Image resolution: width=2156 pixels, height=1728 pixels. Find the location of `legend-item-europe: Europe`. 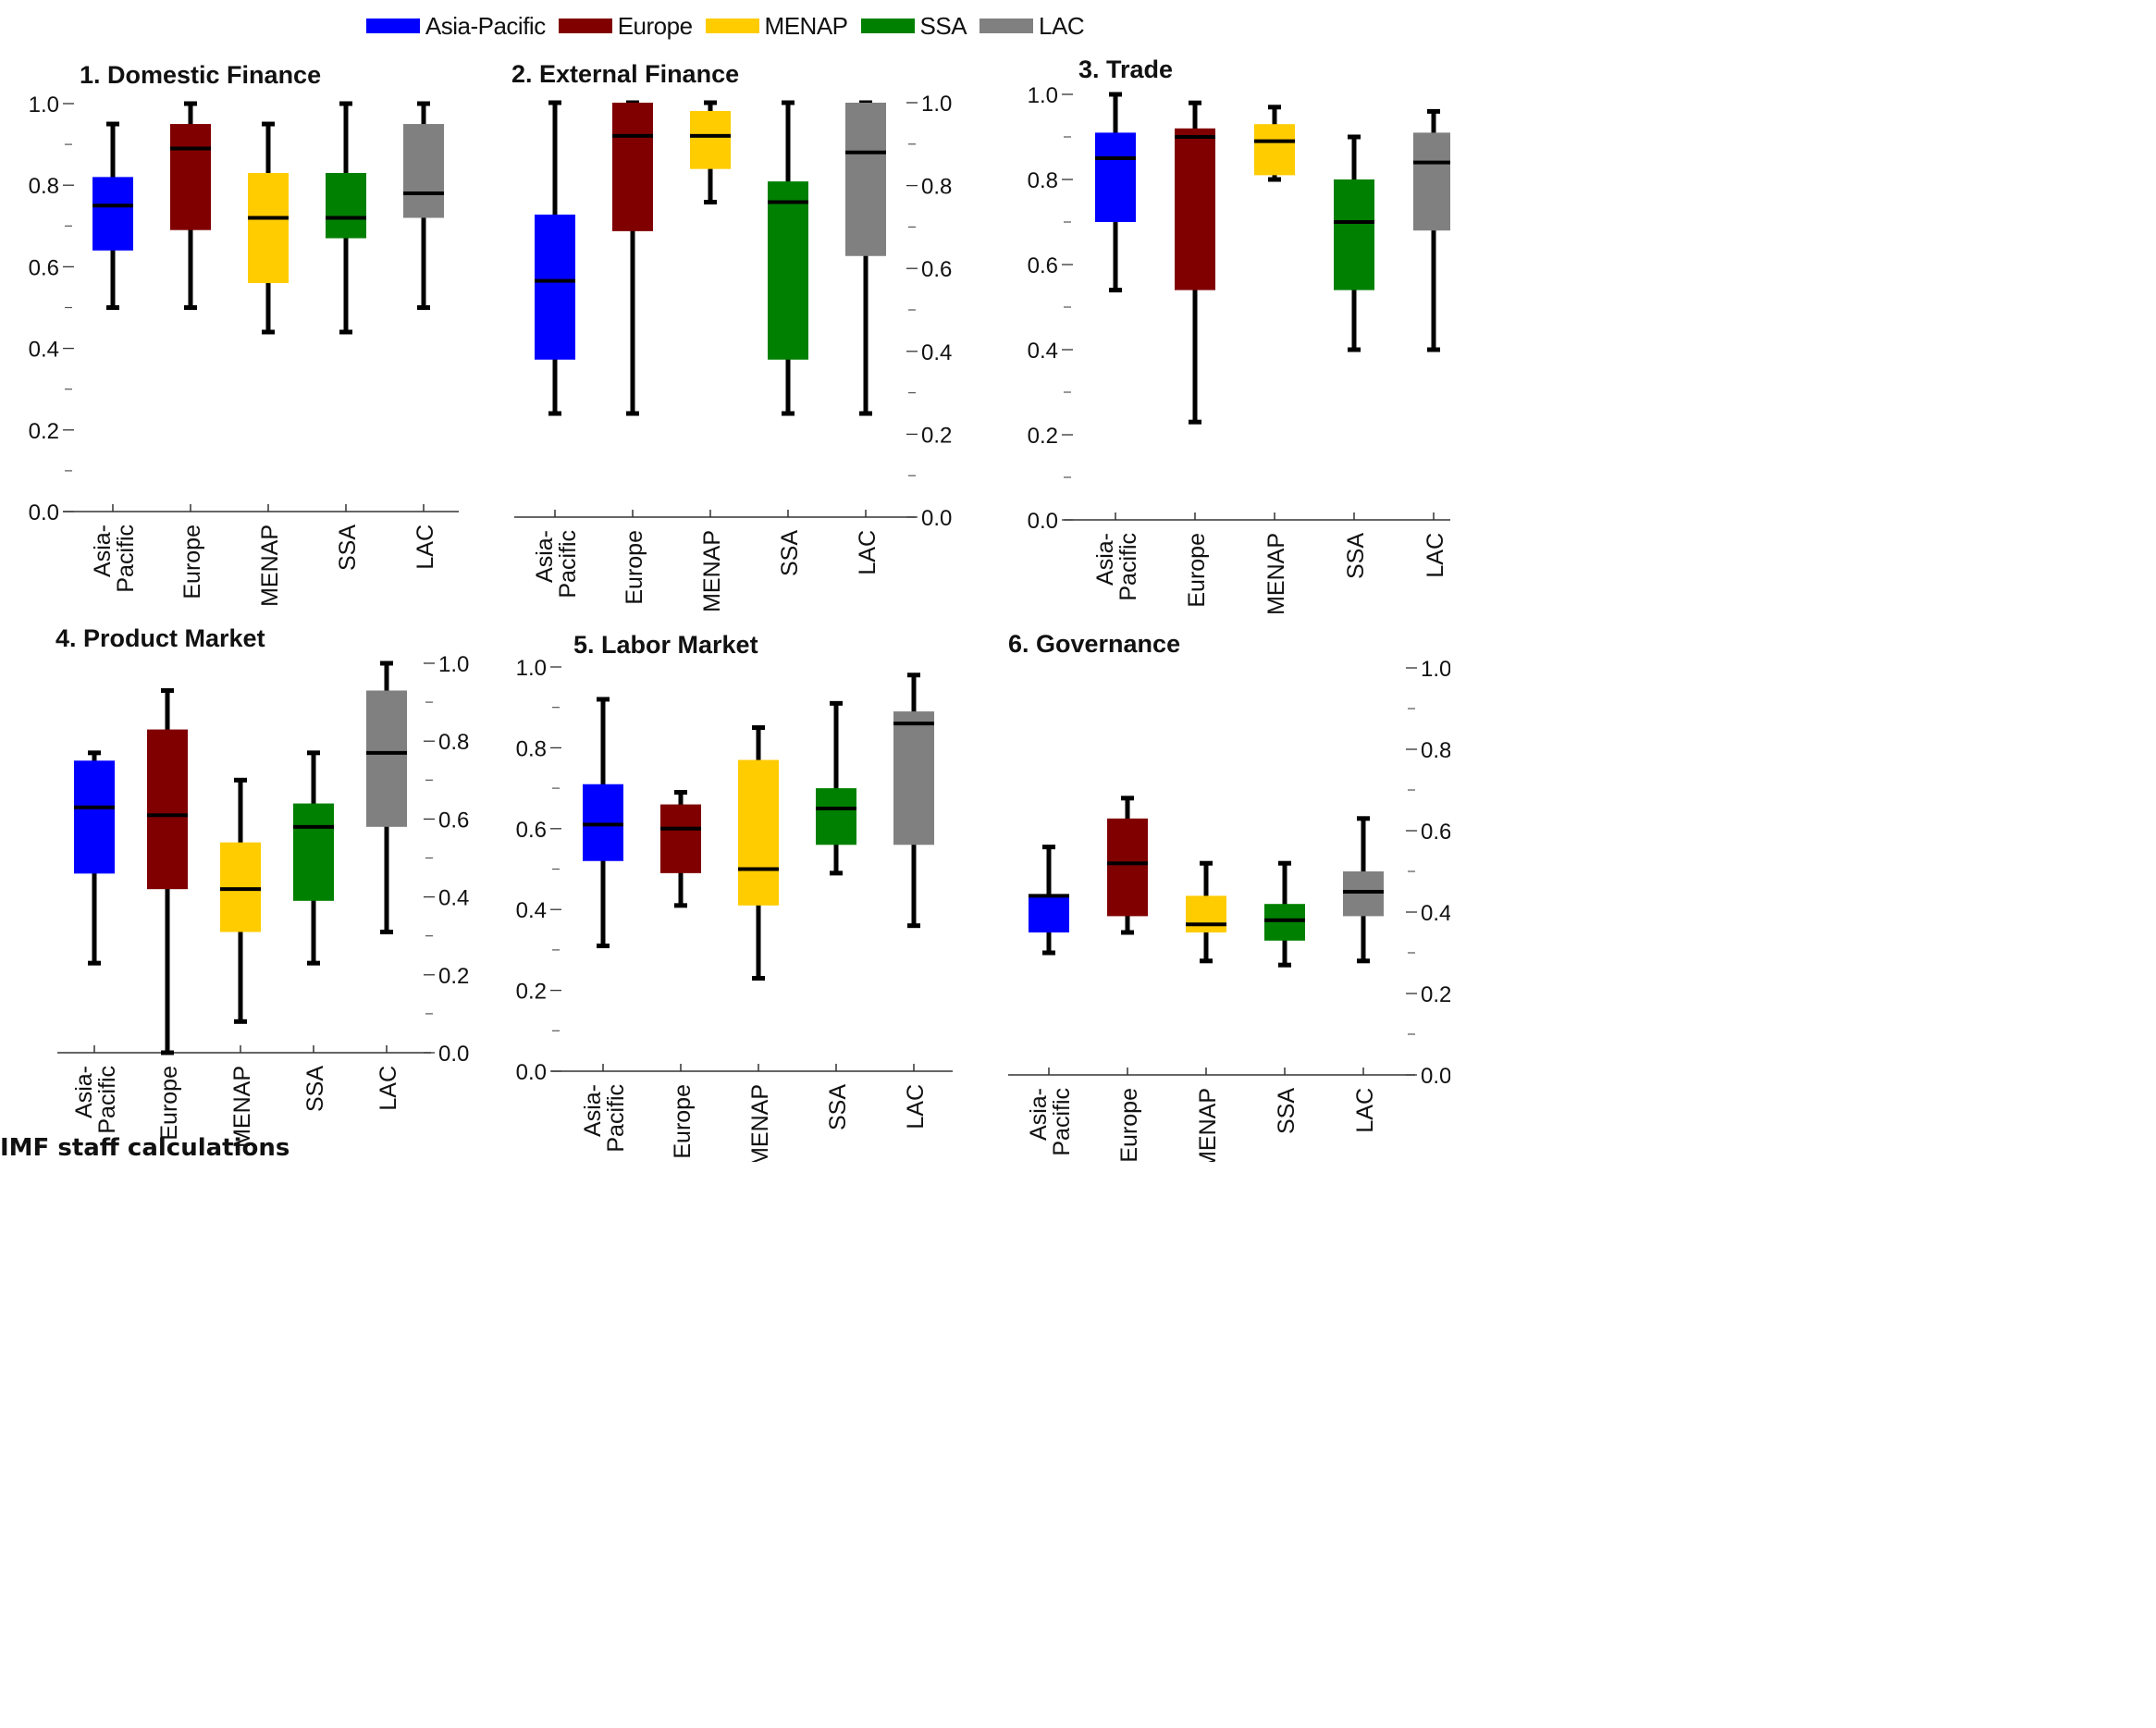

legend-item-europe: Europe is located at coordinates (625, 26).